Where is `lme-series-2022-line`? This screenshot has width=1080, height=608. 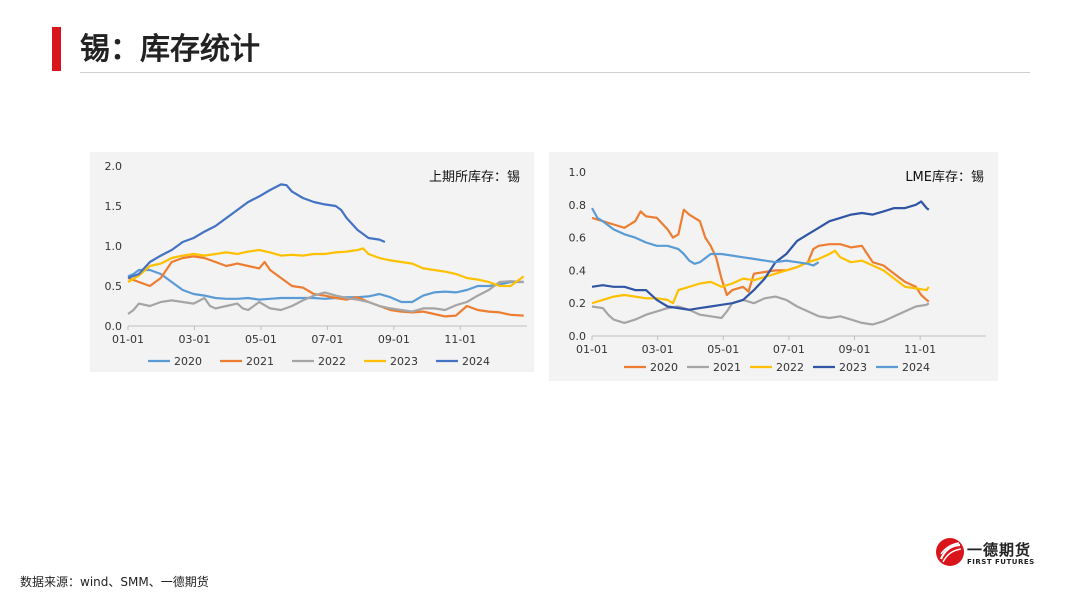
lme-series-2022-line is located at coordinates (760, 277).